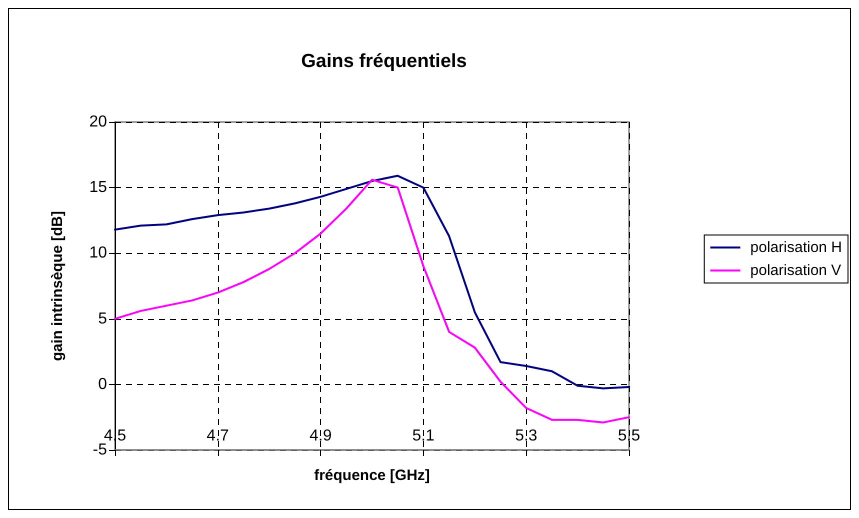 The height and width of the screenshot is (518, 859). What do you see at coordinates (796, 270) in the screenshot?
I see `legend-label: polarisation V` at bounding box center [796, 270].